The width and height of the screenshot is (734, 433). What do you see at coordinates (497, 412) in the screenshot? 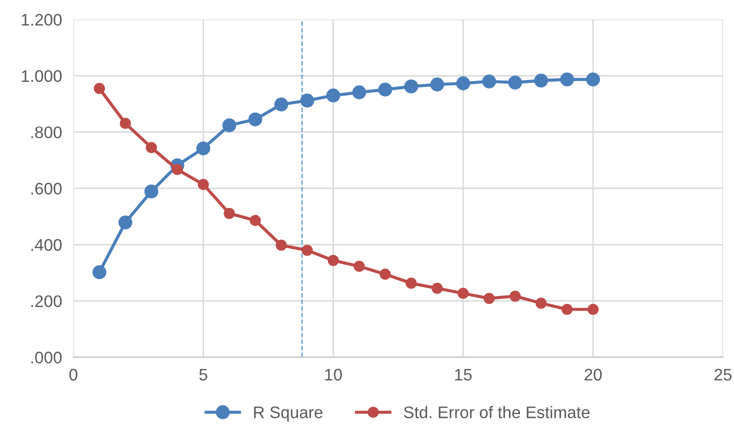
I see `legend-label: Std. Error of the Estimate` at bounding box center [497, 412].